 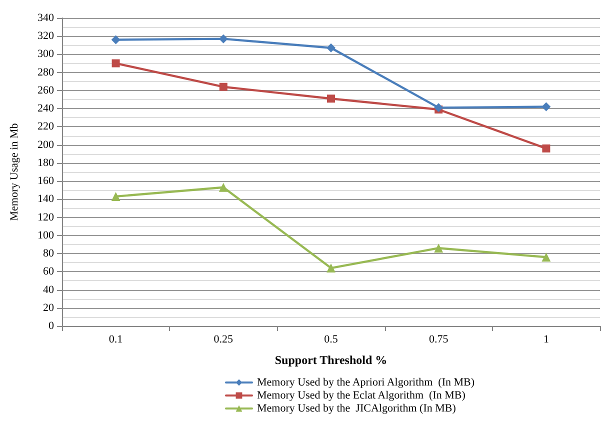 I want to click on legend-label: Memory Used by the Eclat Algorithm (In MB), so click(x=361, y=396).